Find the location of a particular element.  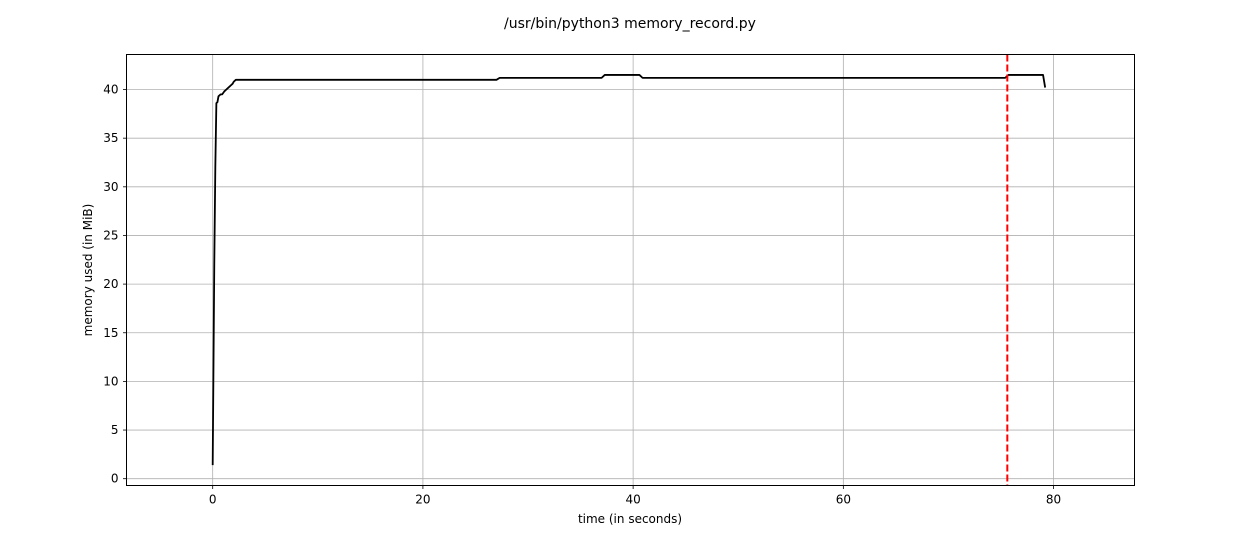

chart-title: /usr/bin/python3 memory_record.py is located at coordinates (630, 24).